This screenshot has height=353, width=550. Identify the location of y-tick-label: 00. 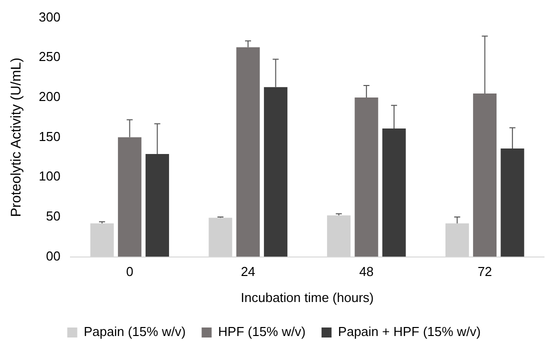
(53, 256).